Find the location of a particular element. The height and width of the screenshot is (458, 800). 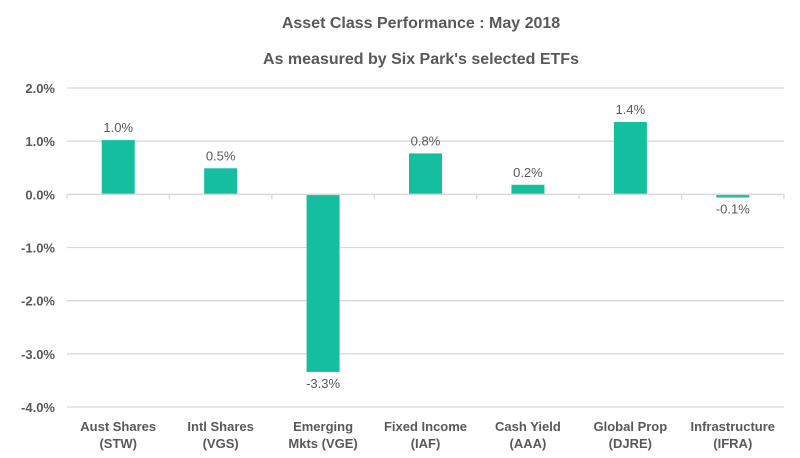

x-tick-label: Infrastructure is located at coordinates (733, 426).